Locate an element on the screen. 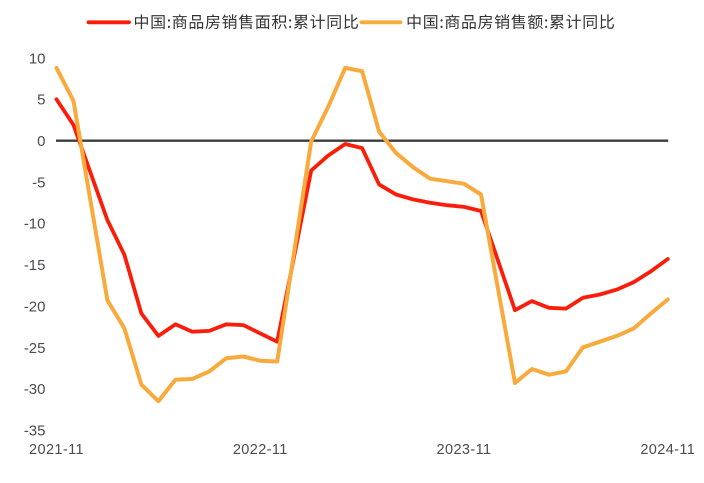 The width and height of the screenshot is (704, 483). svg-text: -10 is located at coordinates (35, 224).